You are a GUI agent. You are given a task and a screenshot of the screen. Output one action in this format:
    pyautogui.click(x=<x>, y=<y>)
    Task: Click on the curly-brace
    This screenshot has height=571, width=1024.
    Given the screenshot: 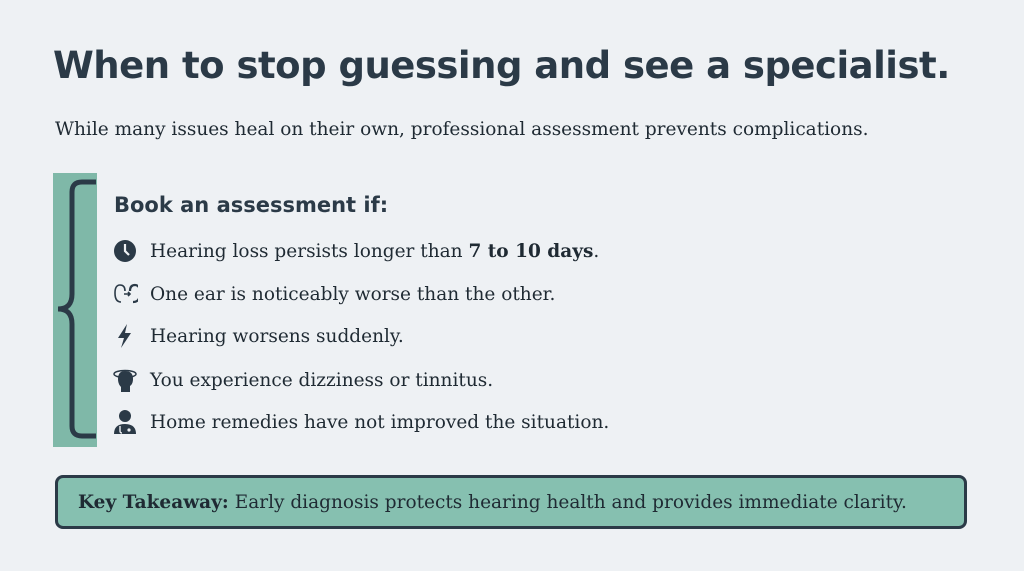 What is the action you would take?
    pyautogui.click(x=76, y=309)
    